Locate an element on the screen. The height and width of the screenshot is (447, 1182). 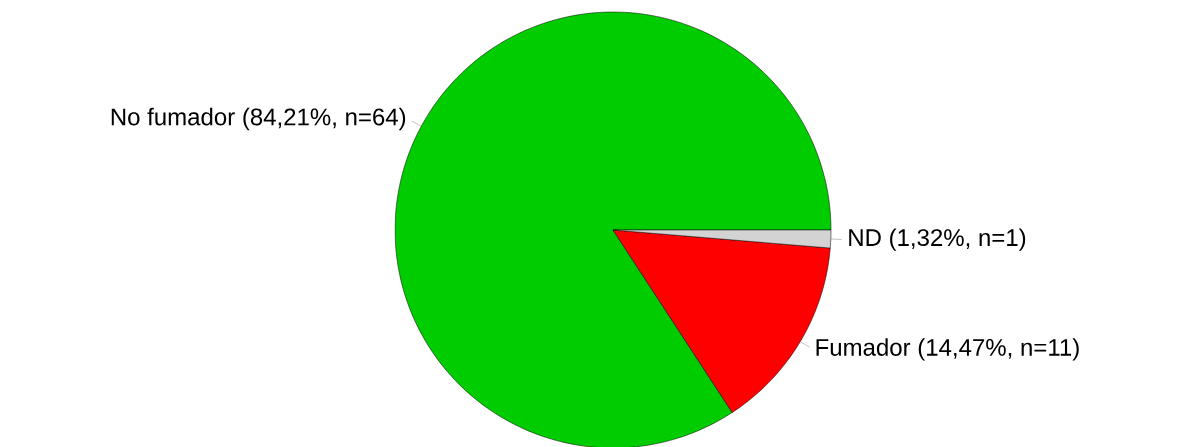
slice-label: ND (1,32%, n=1) is located at coordinates (937, 239).